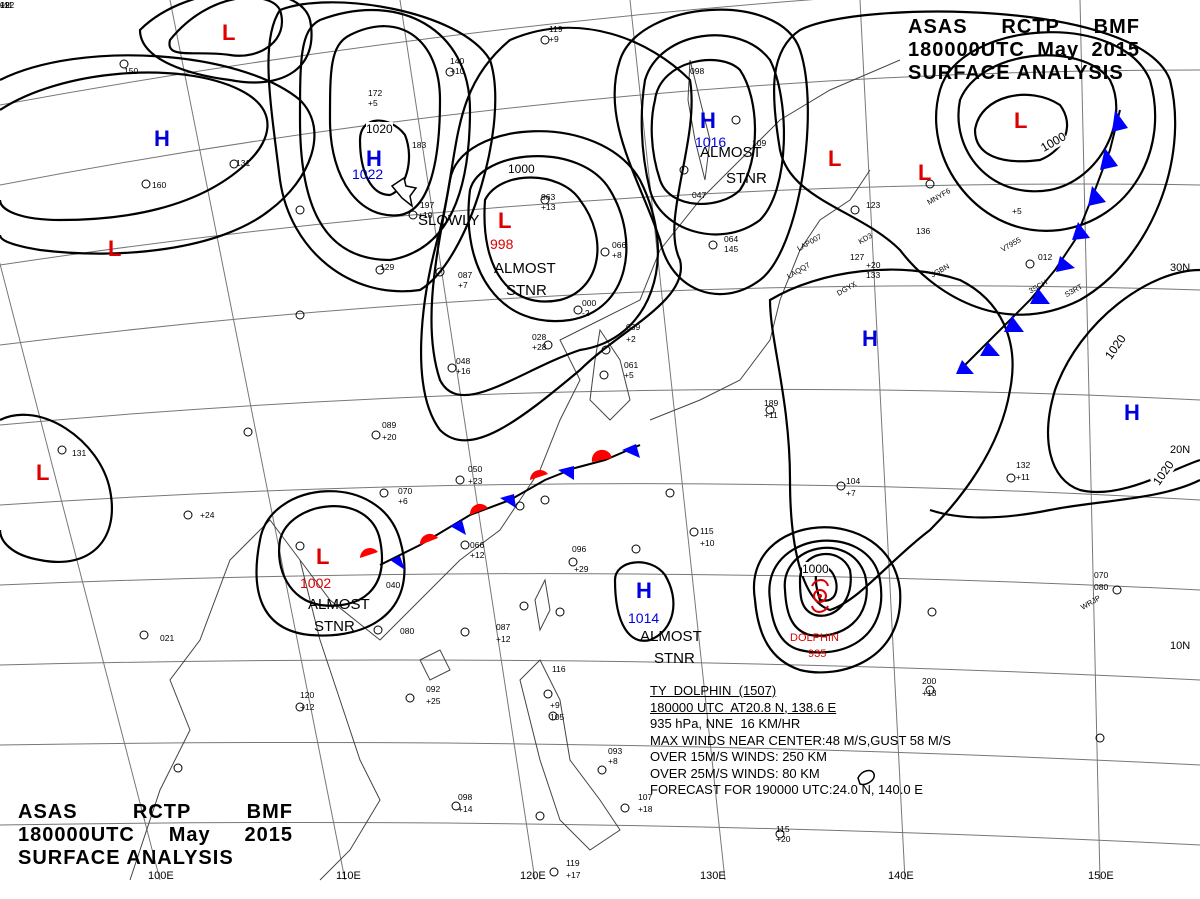  Describe the element at coordinates (731, 152) in the screenshot. I see `motion-note: ALMOST` at that location.